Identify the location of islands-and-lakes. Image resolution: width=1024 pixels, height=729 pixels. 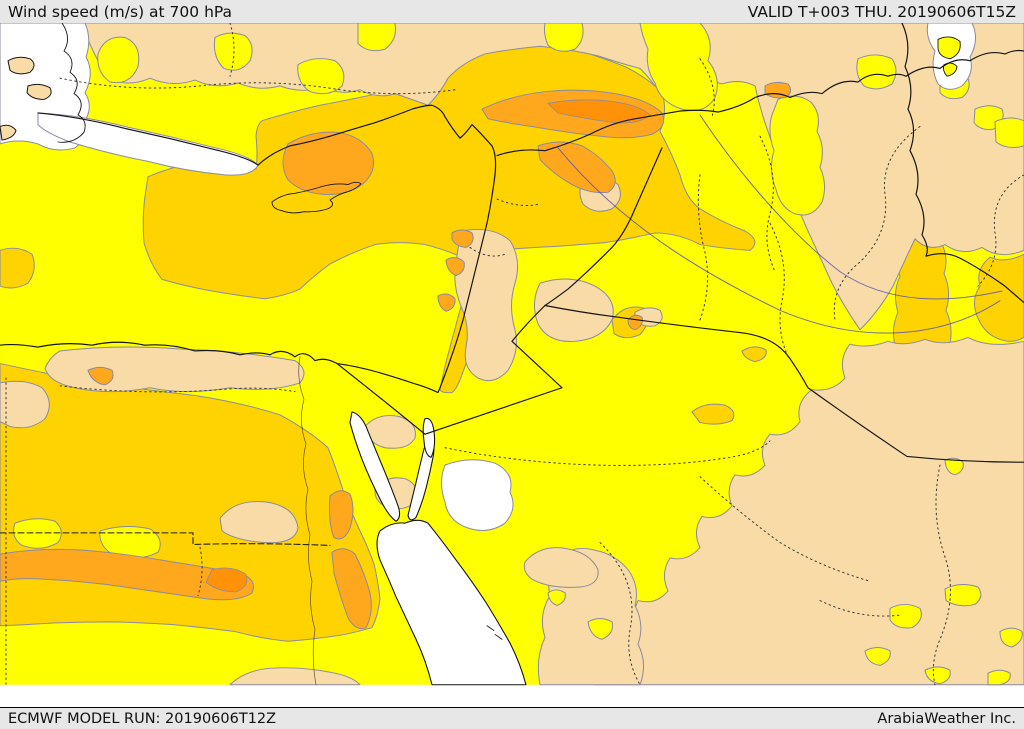
(480, 88).